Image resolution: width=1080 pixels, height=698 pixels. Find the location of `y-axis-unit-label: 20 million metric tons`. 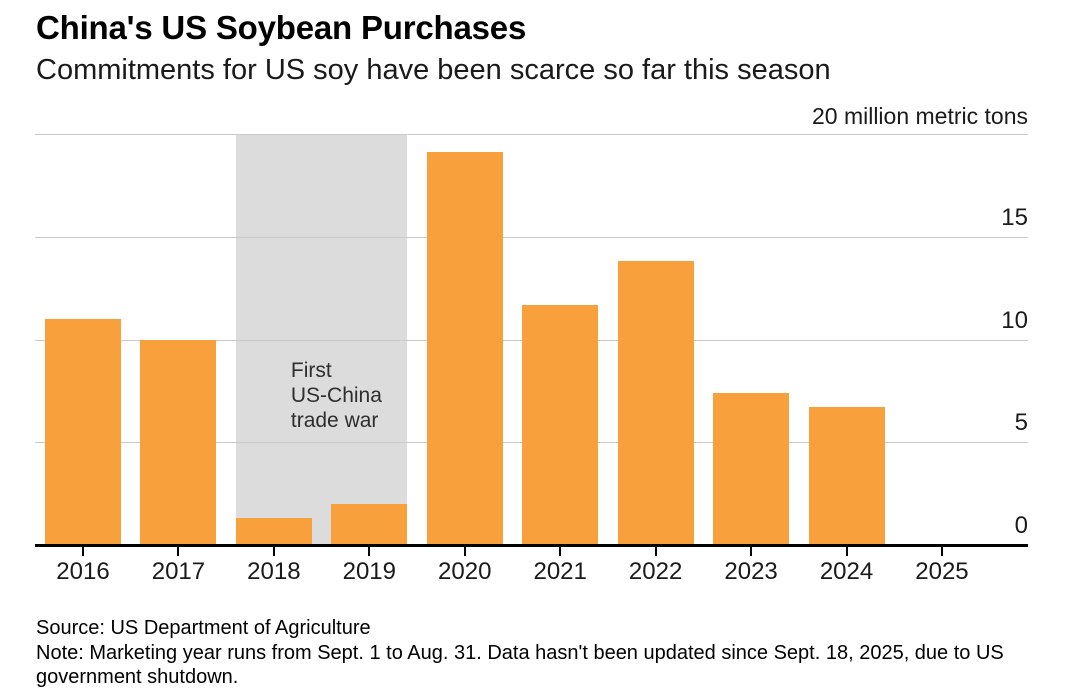

y-axis-unit-label: 20 million metric tons is located at coordinates (919, 116).